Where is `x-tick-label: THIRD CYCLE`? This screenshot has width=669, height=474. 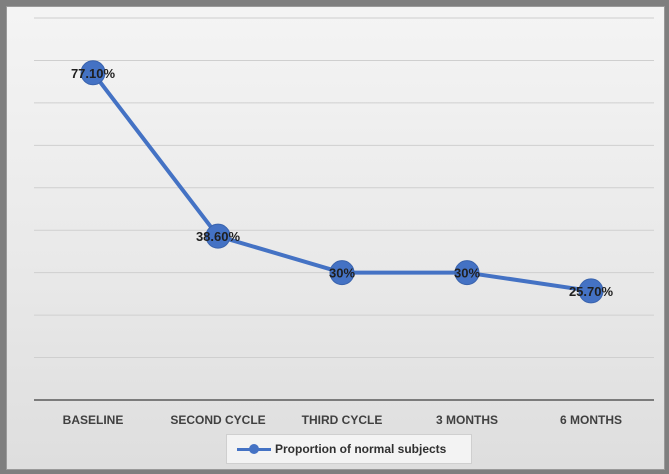 x-tick-label: THIRD CYCLE is located at coordinates (342, 420).